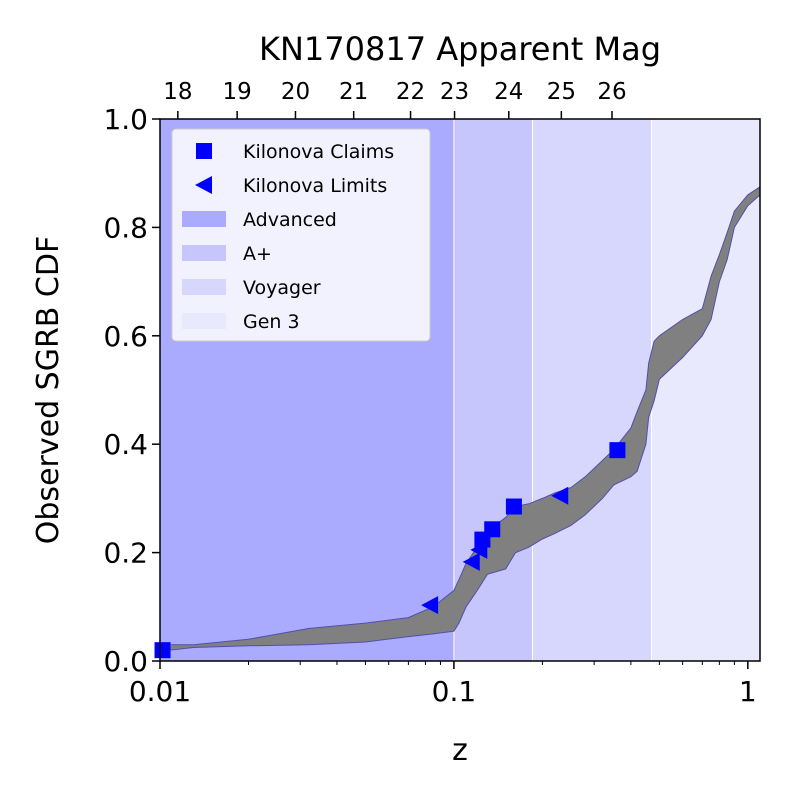  What do you see at coordinates (204, 253) in the screenshot?
I see `legend-swatch-a-` at bounding box center [204, 253].